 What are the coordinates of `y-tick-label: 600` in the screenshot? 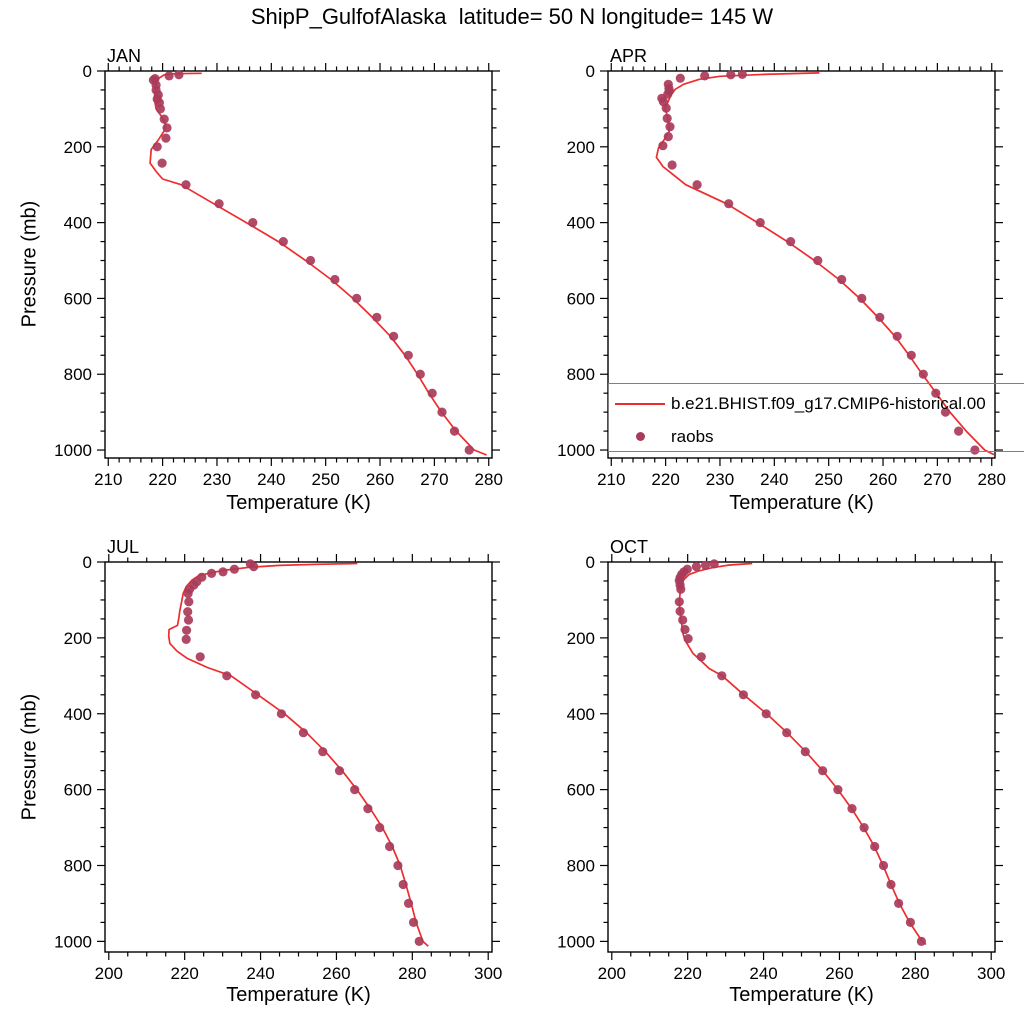 It's located at (78, 790).